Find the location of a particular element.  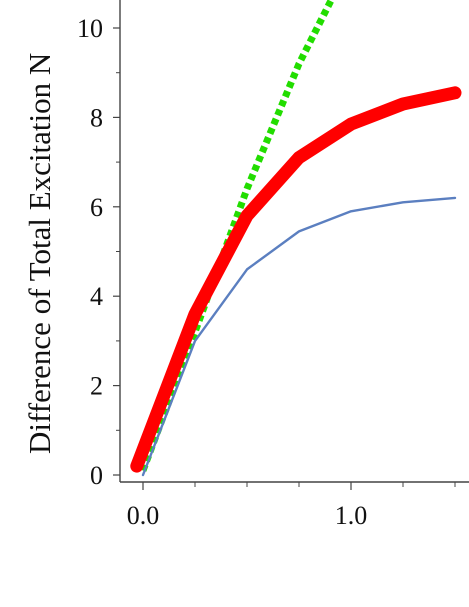

x-tick-label: 0.0 is located at coordinates (143, 515).